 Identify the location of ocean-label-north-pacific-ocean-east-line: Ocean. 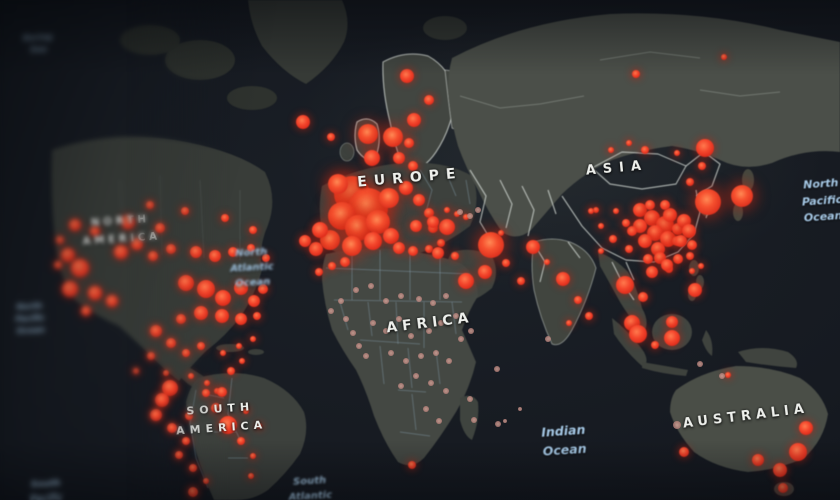
(821, 216).